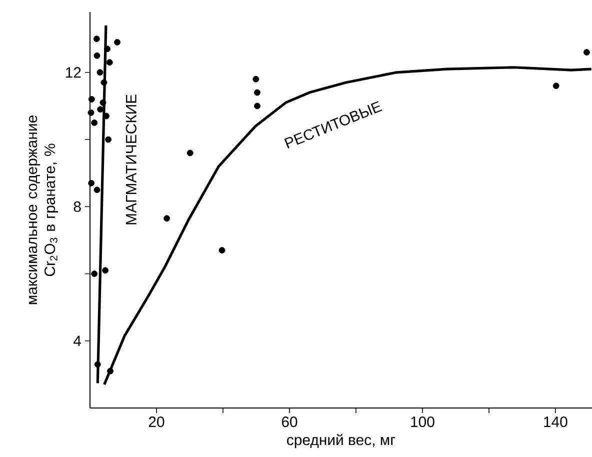 The image size is (592, 457). Describe the element at coordinates (556, 422) in the screenshot. I see `x-tick-label: 140` at that location.